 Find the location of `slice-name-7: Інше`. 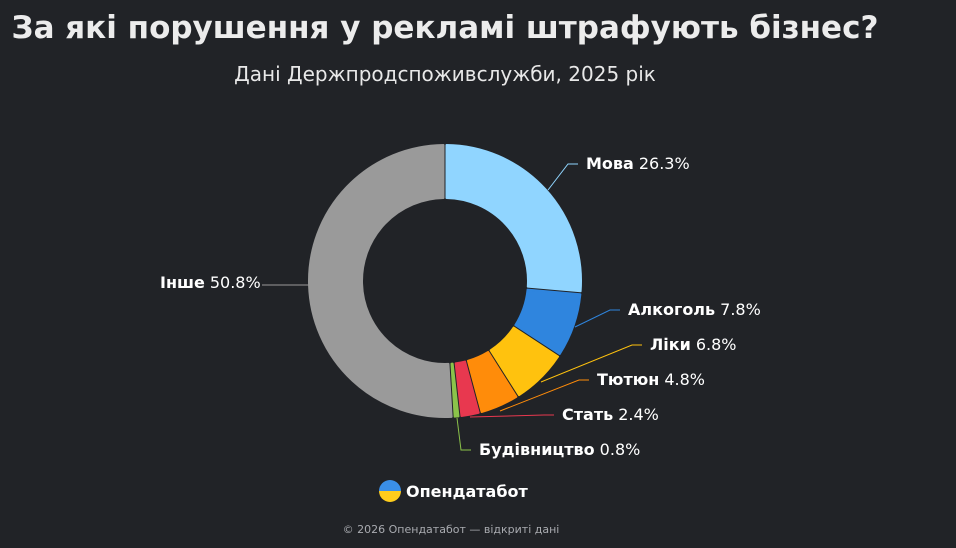

slice-name-7: Інше is located at coordinates (182, 282).